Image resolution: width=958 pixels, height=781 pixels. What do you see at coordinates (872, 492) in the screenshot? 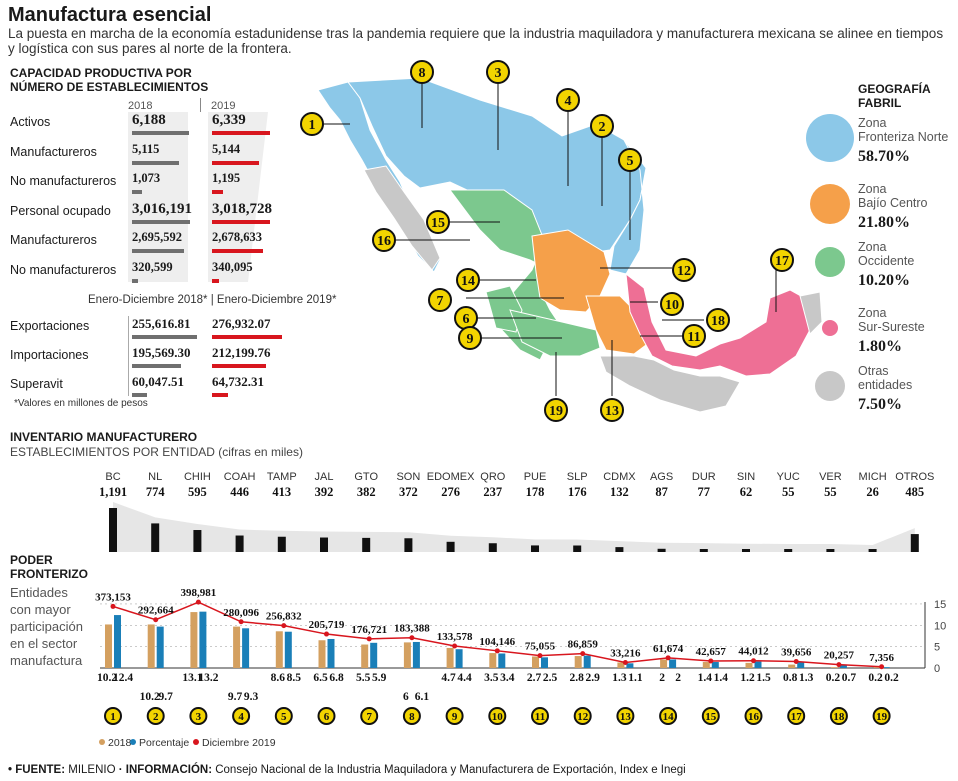
I see `inventory-value: 26` at bounding box center [872, 492].